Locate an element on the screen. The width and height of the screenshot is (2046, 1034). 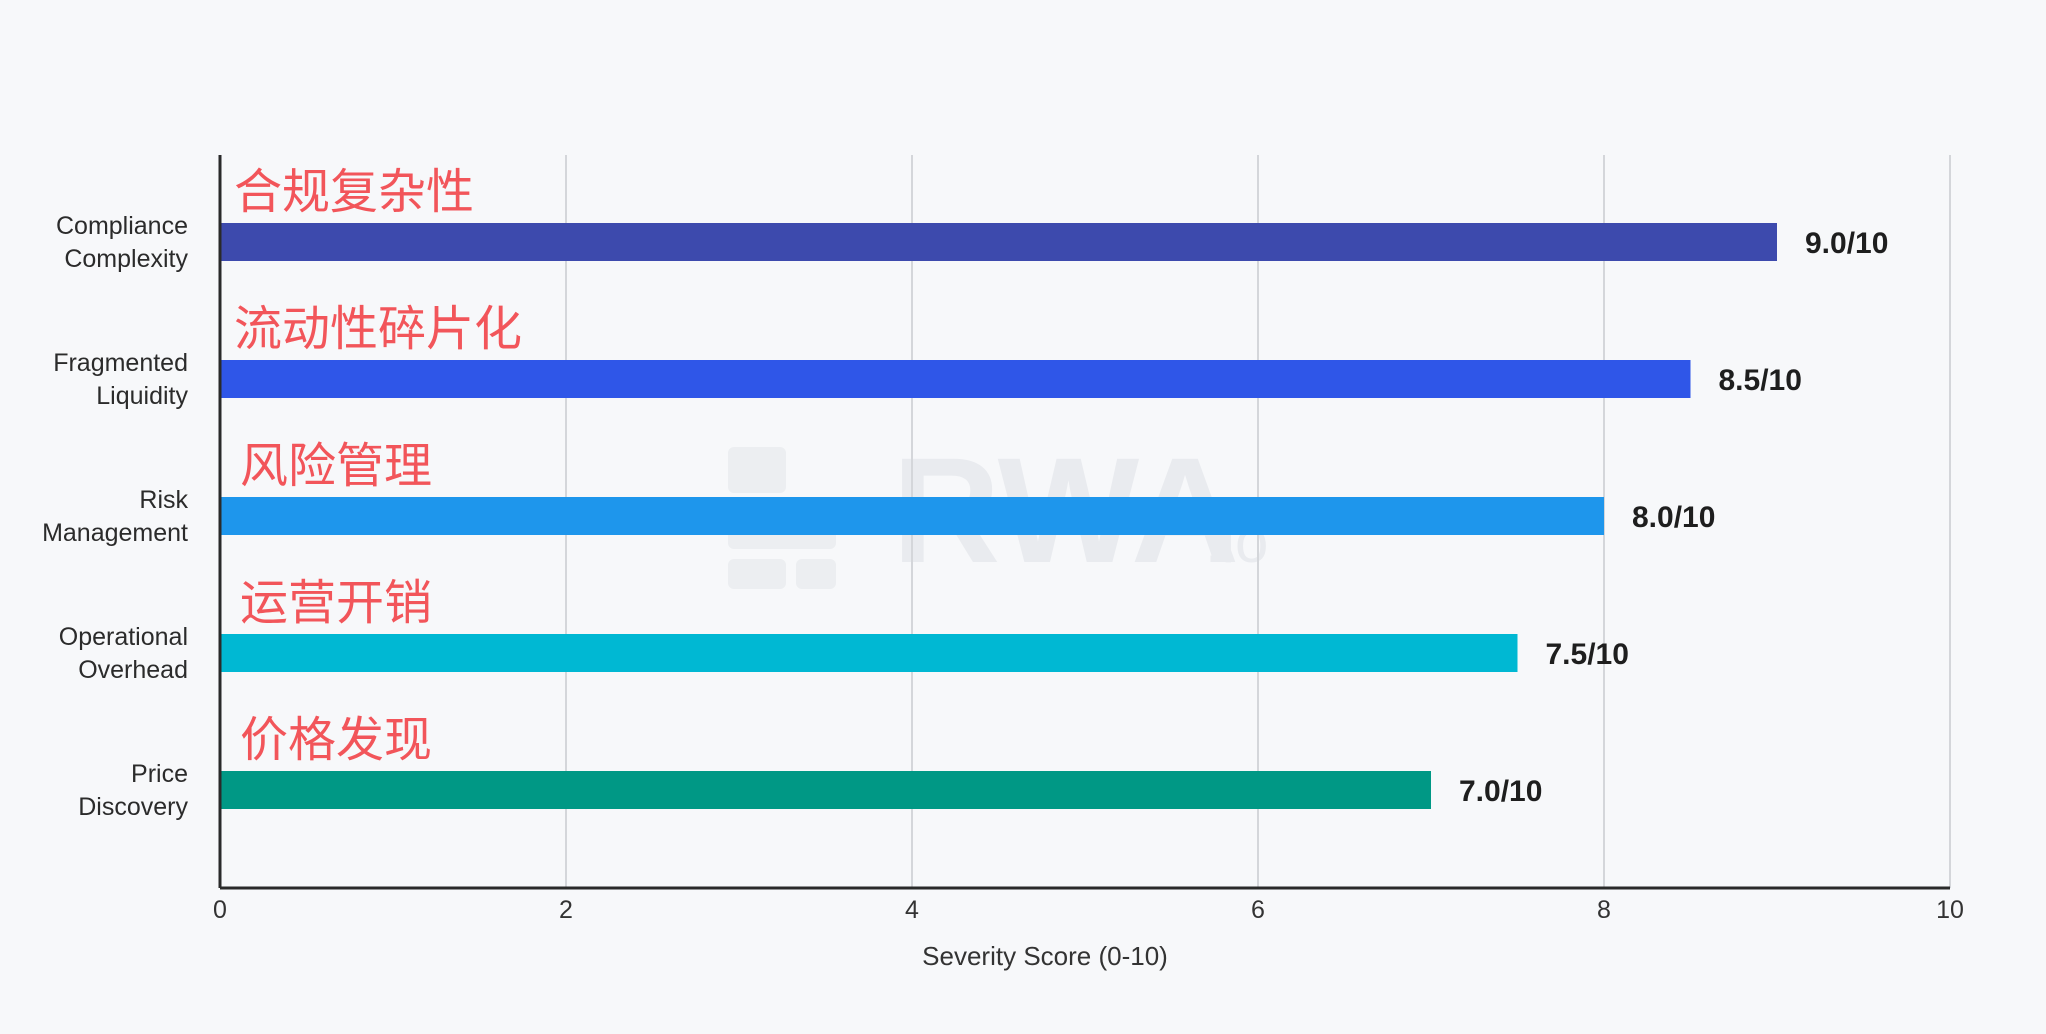
y-tick-label-5-line-2: Discovery is located at coordinates (133, 807).